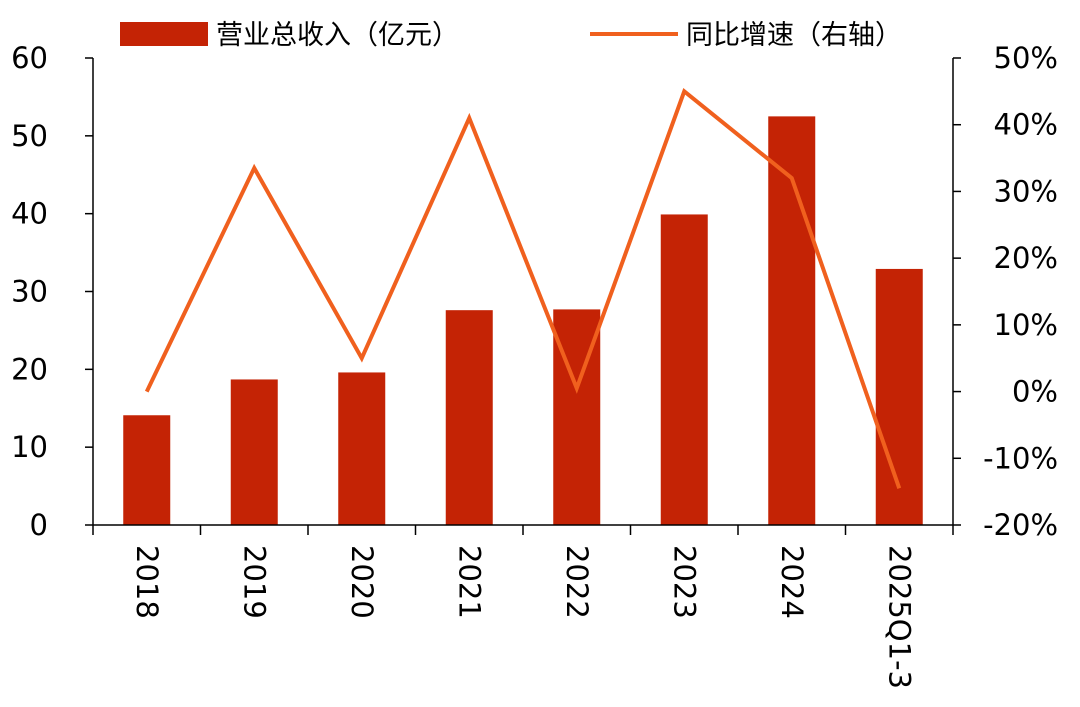 The width and height of the screenshot is (1080, 707). I want to click on x-tick-label: 2019, so click(254, 582).